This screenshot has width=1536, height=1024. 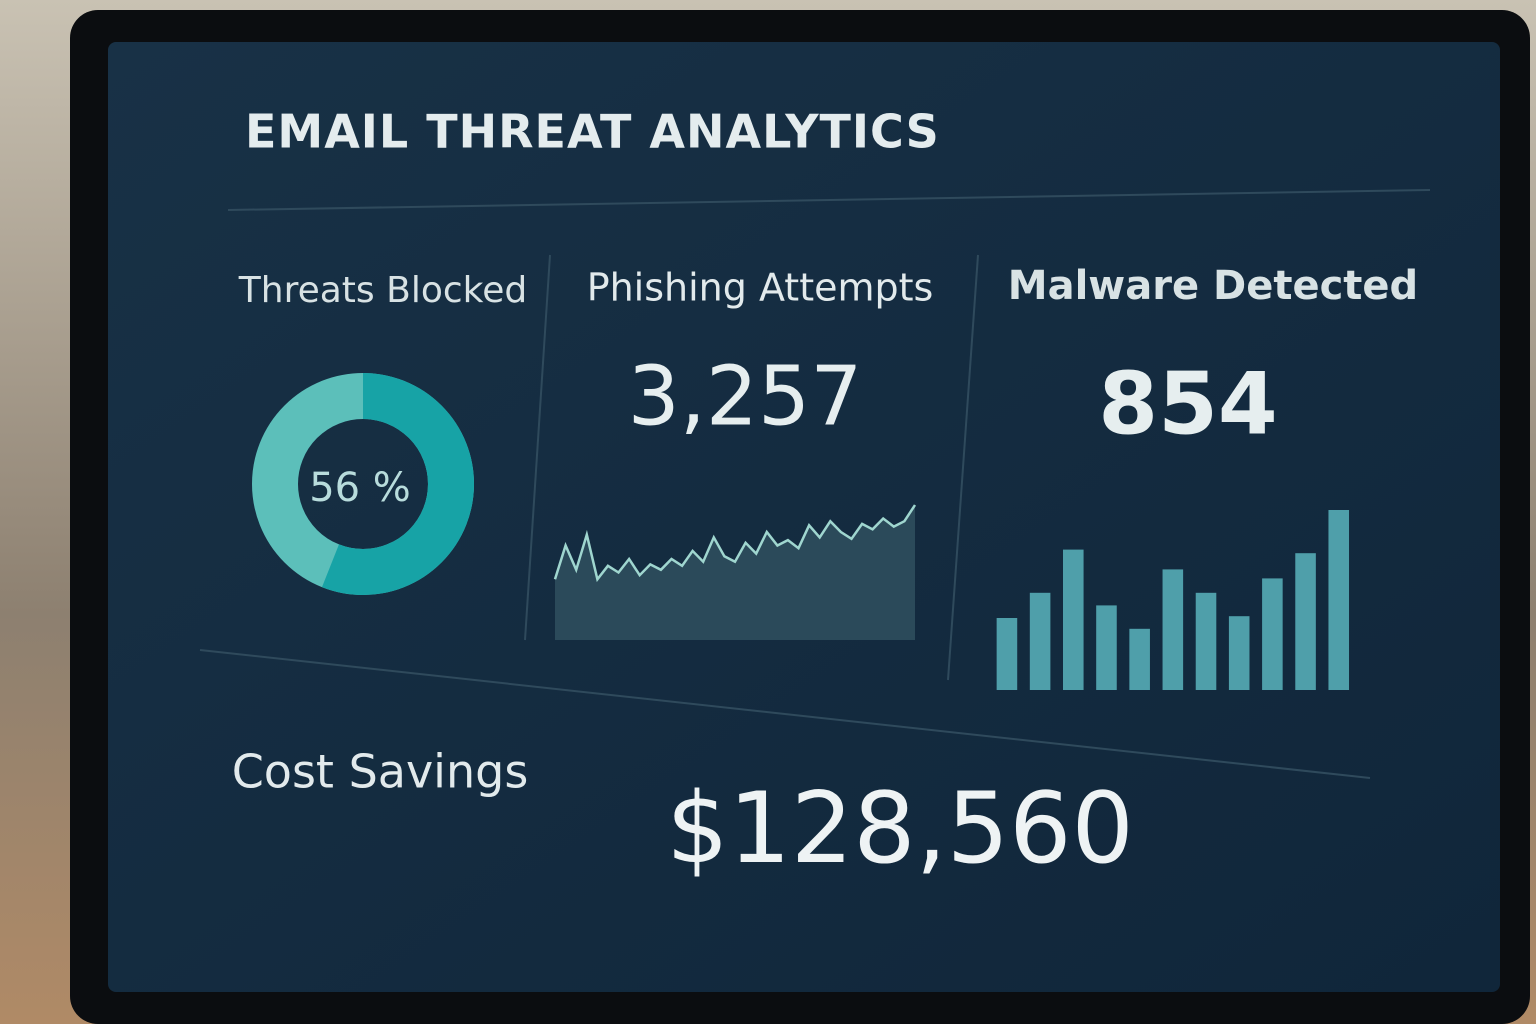 I want to click on dashboard-title: EMAIL THREAT ANALYTICS, so click(x=592, y=132).